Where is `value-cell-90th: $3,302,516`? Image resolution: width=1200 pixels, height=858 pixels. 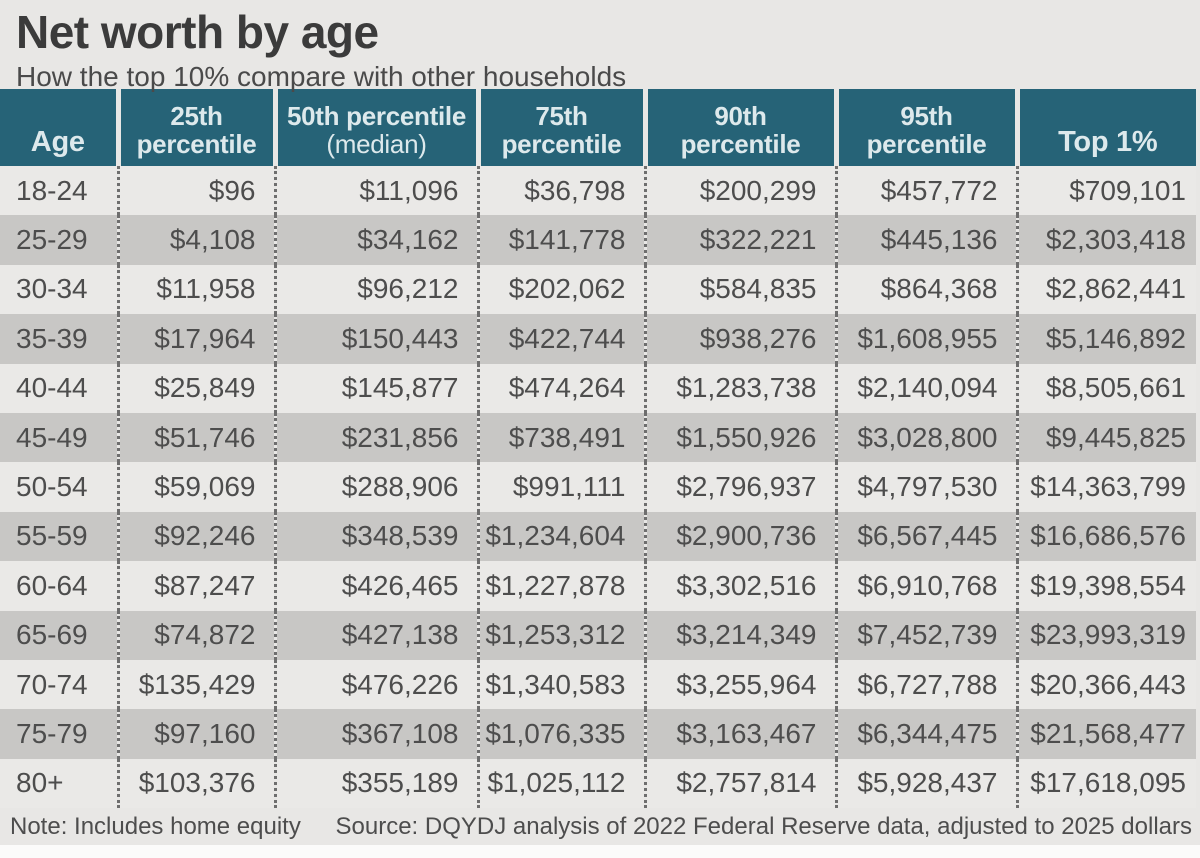 value-cell-90th: $3,302,516 is located at coordinates (739, 586).